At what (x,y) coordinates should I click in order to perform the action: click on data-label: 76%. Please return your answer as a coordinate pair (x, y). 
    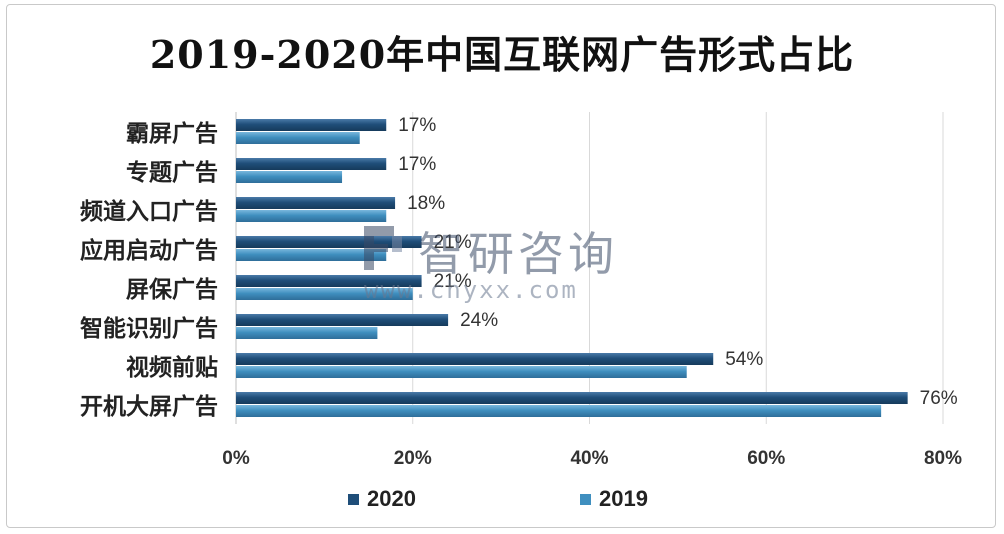
    Looking at the image, I should click on (939, 398).